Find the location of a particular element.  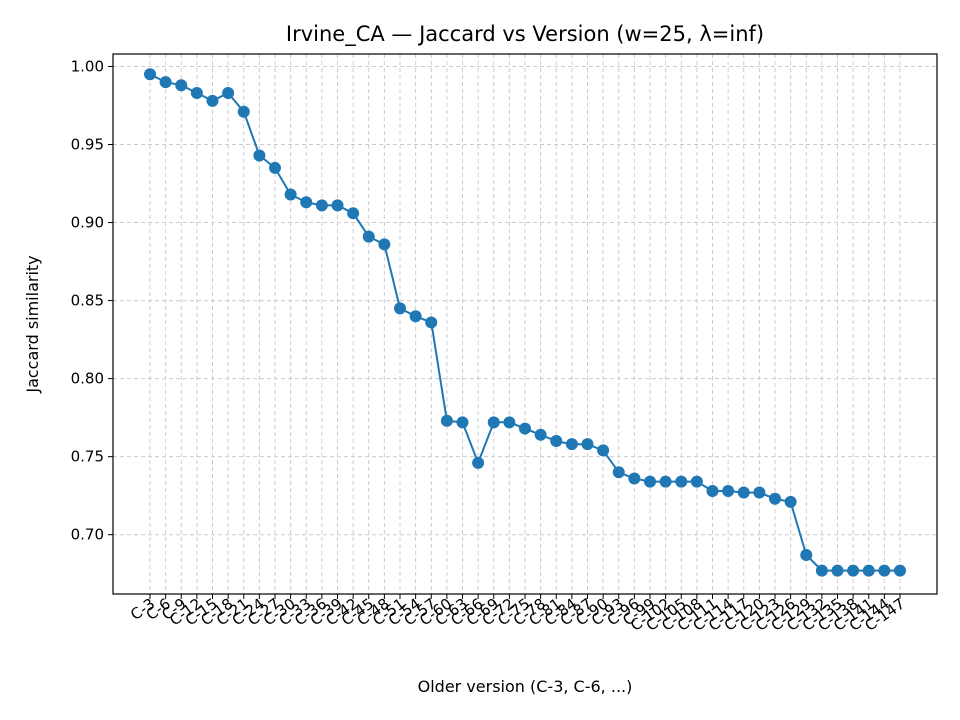

y-axis-label: Jaccard similarity is located at coordinates (32, 324).